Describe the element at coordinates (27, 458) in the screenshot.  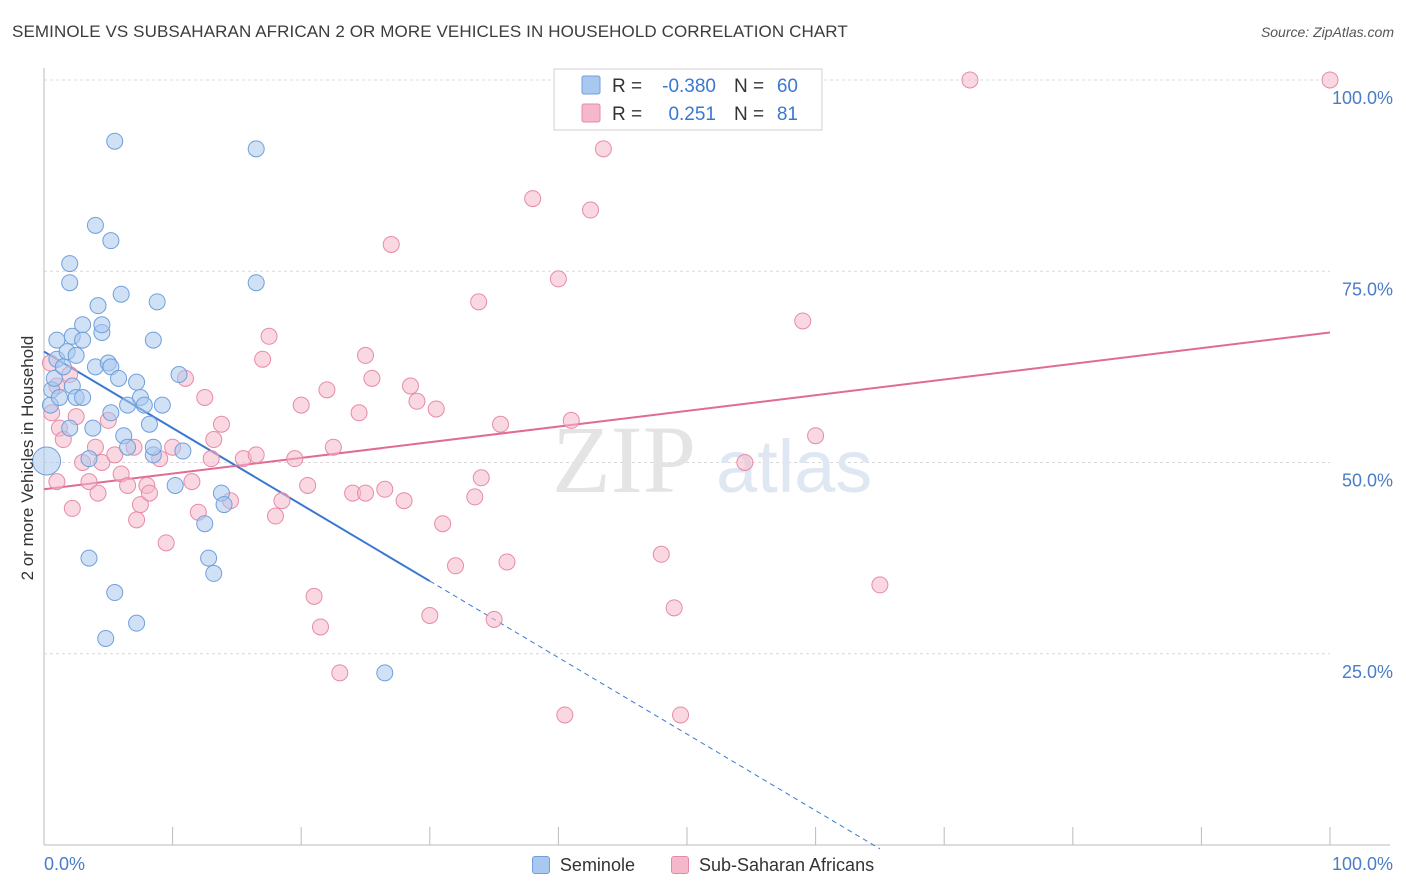
I see `y-axis-label: 2 or more Vehicles in Household` at that location.